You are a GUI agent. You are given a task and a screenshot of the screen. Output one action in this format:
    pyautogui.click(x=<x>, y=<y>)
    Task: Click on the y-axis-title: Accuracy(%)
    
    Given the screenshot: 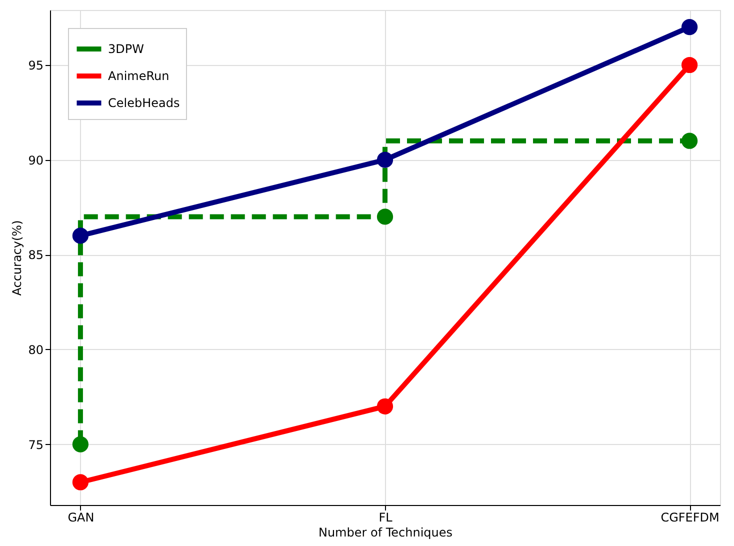 What is the action you would take?
    pyautogui.click(x=17, y=258)
    